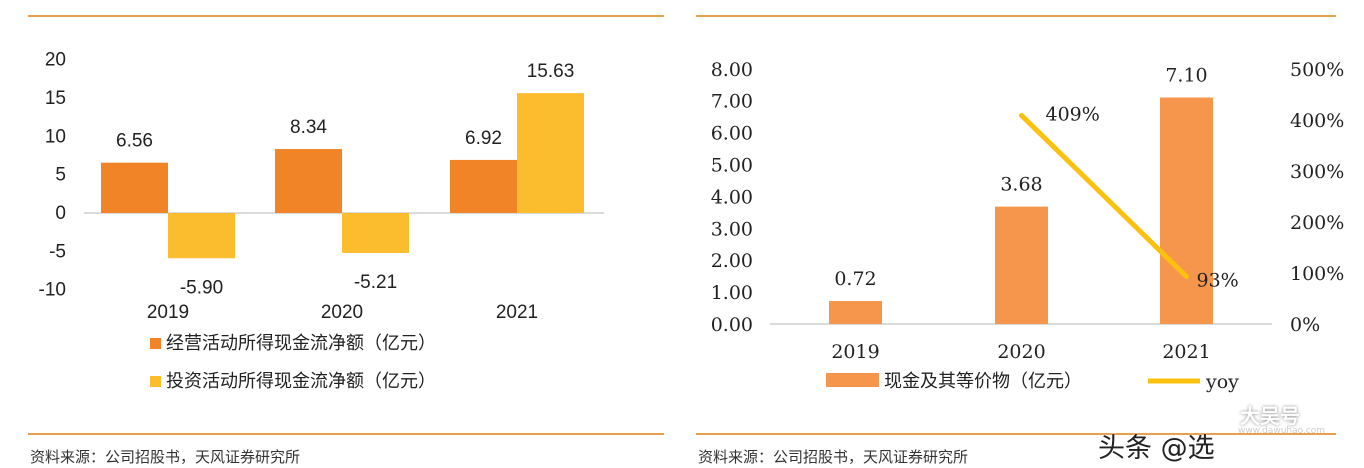 The width and height of the screenshot is (1364, 468). Describe the element at coordinates (1218, 281) in the screenshot. I see `yoy-data-label: 93%` at that location.